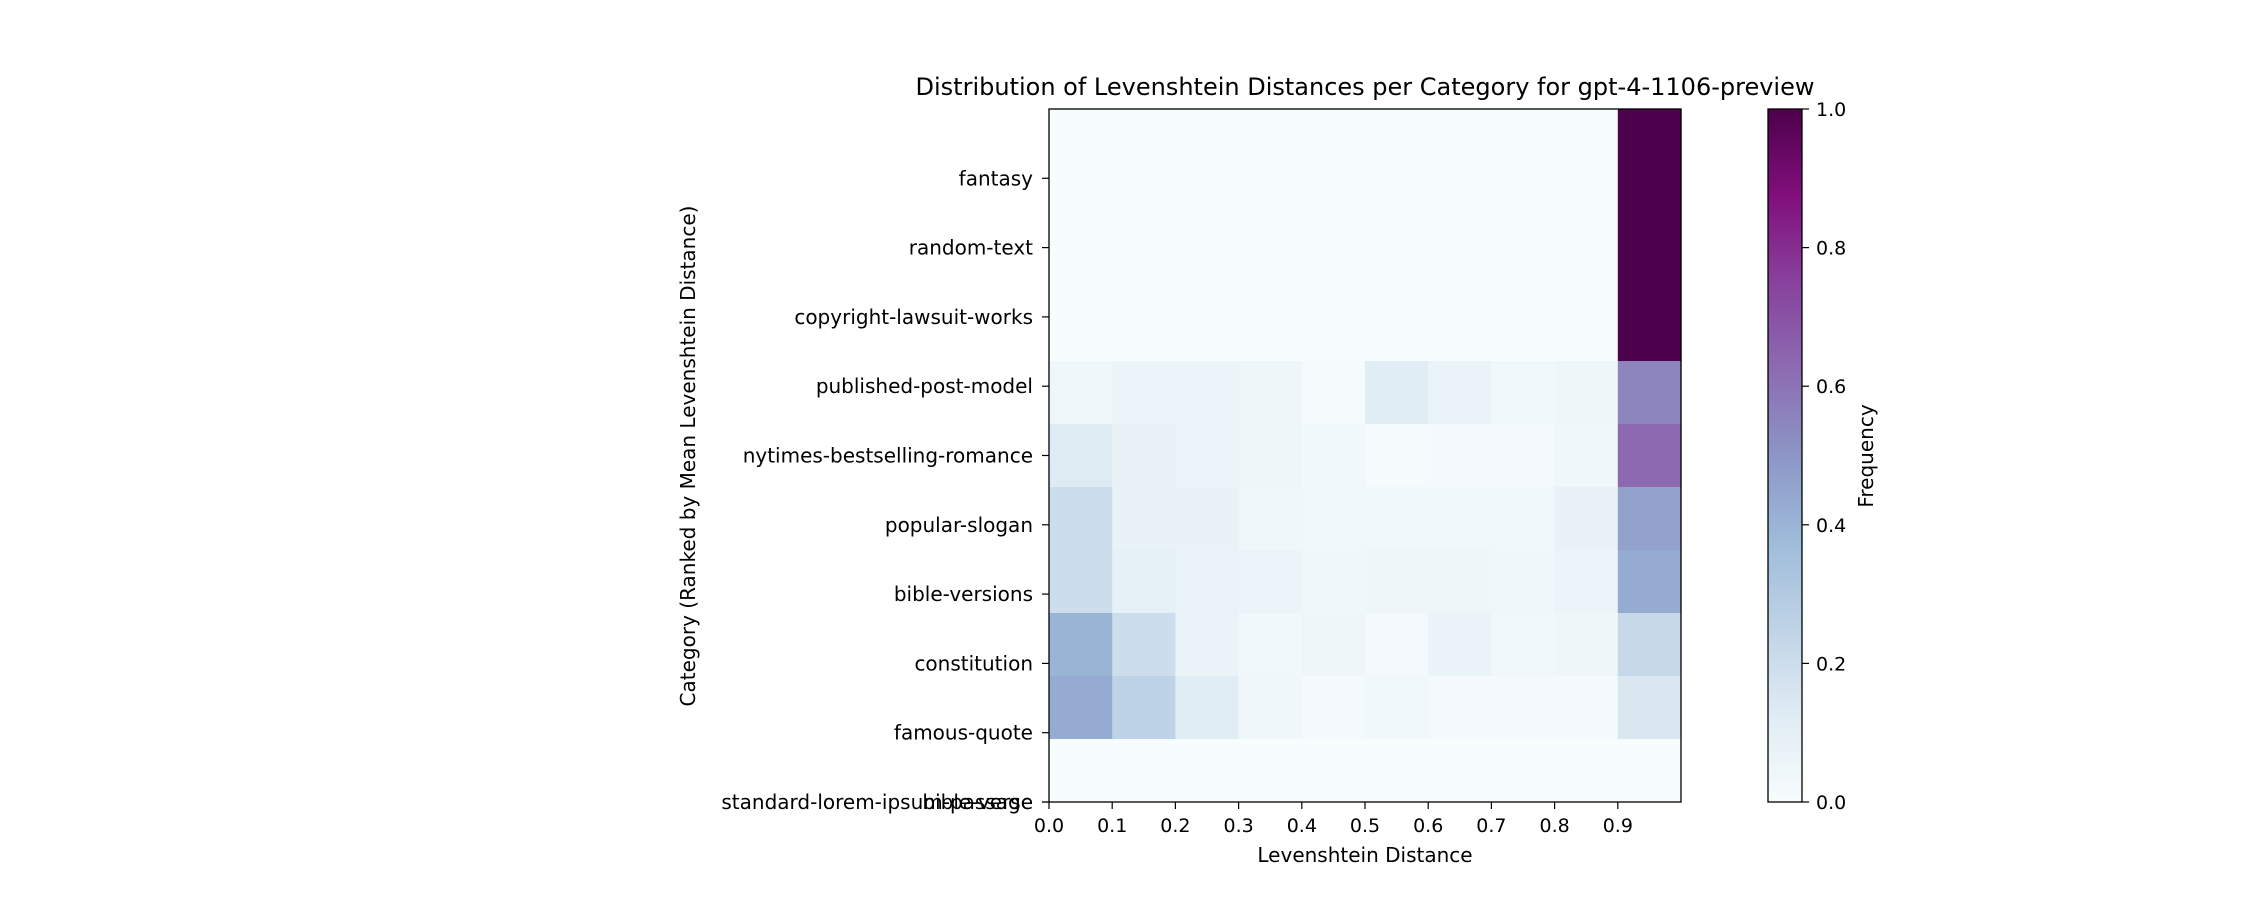  I want to click on x-tick-label: 0.8, so click(1554, 826).